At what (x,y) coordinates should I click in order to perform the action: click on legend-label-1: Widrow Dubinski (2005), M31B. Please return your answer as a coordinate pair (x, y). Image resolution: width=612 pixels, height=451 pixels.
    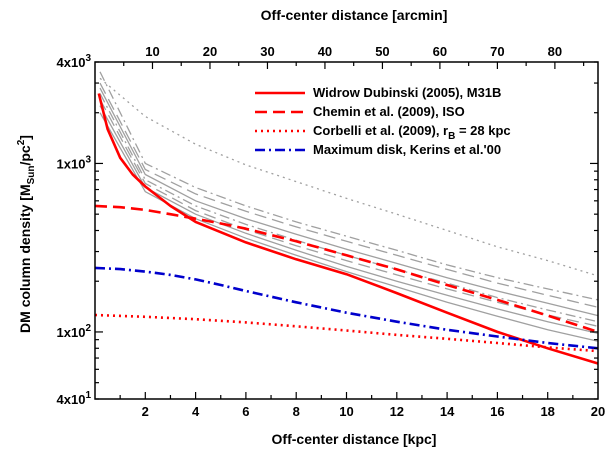
    Looking at the image, I should click on (407, 92).